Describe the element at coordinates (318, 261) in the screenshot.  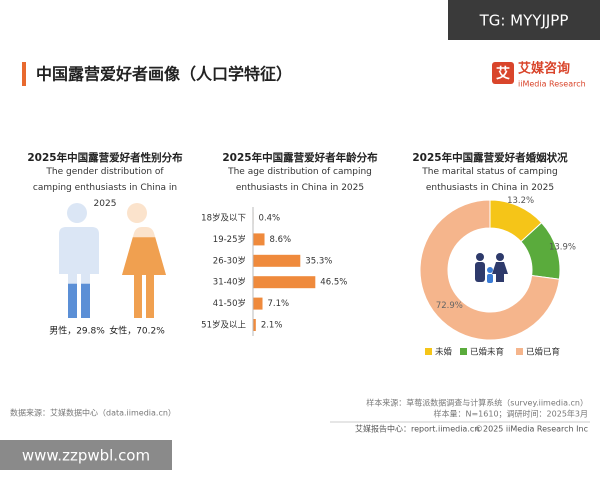
I see `value-label: 35.3%` at that location.